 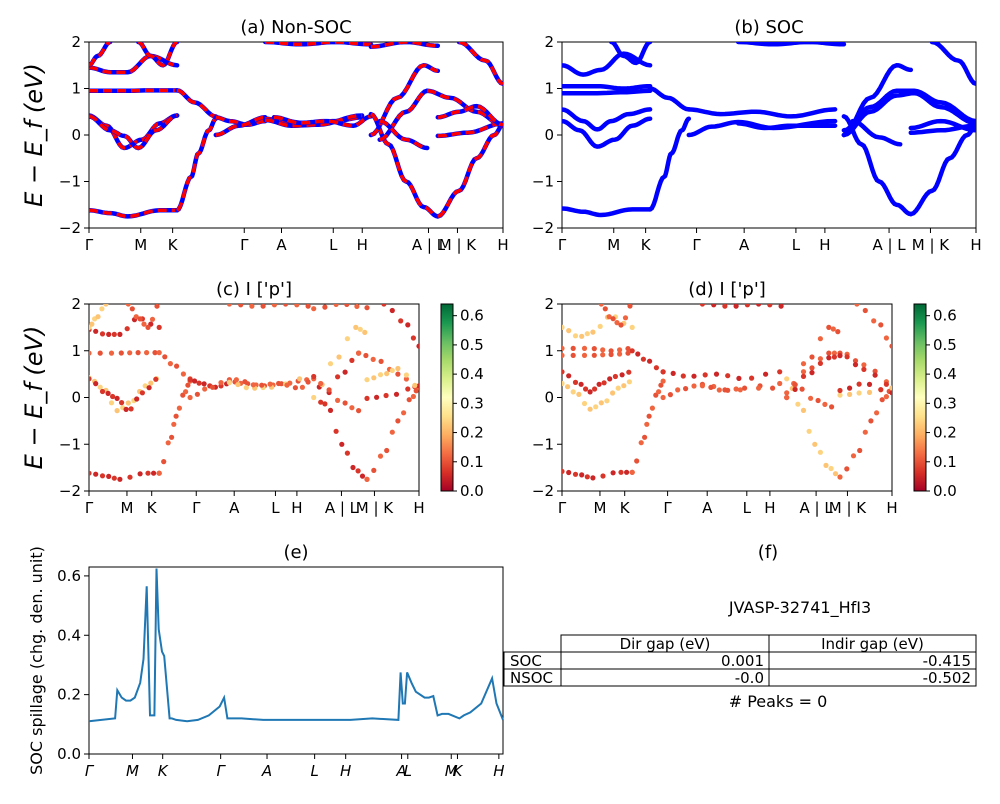 What do you see at coordinates (404, 165) in the screenshot?
I see `band-line-nsoc` at bounding box center [404, 165].